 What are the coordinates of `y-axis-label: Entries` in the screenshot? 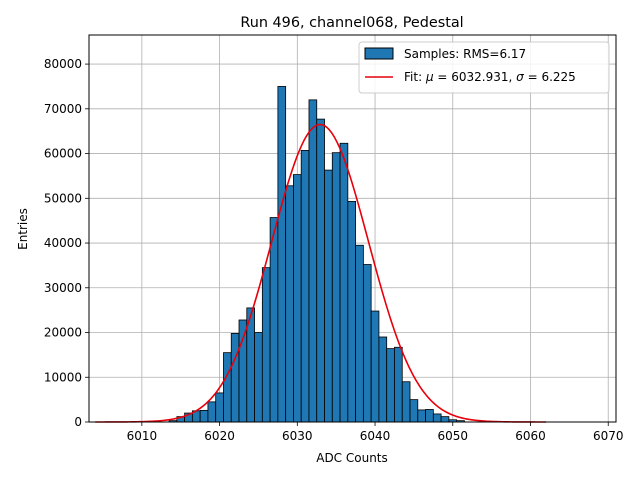 It's located at (23, 229).